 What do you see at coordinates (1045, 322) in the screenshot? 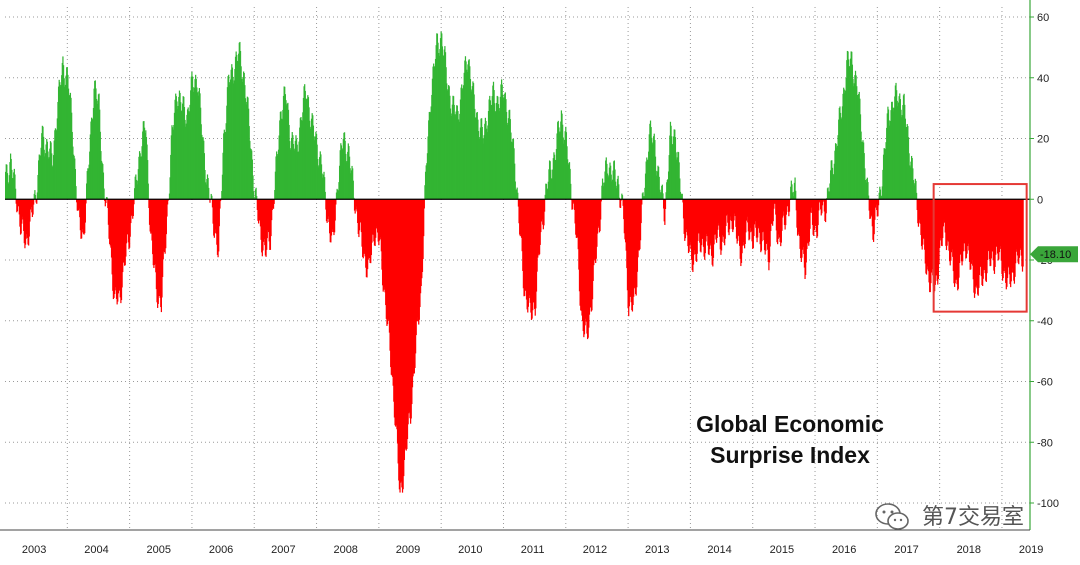
I see `y-tick-label: -40` at bounding box center [1045, 322].